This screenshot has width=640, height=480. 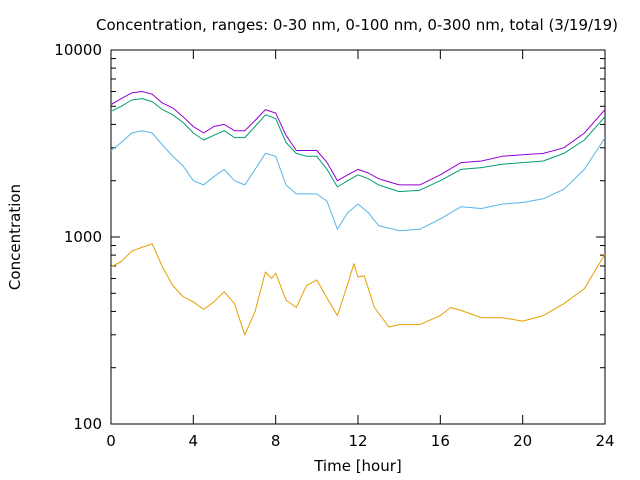 I want to click on y-axis-label: Concentration, so click(x=15, y=237).